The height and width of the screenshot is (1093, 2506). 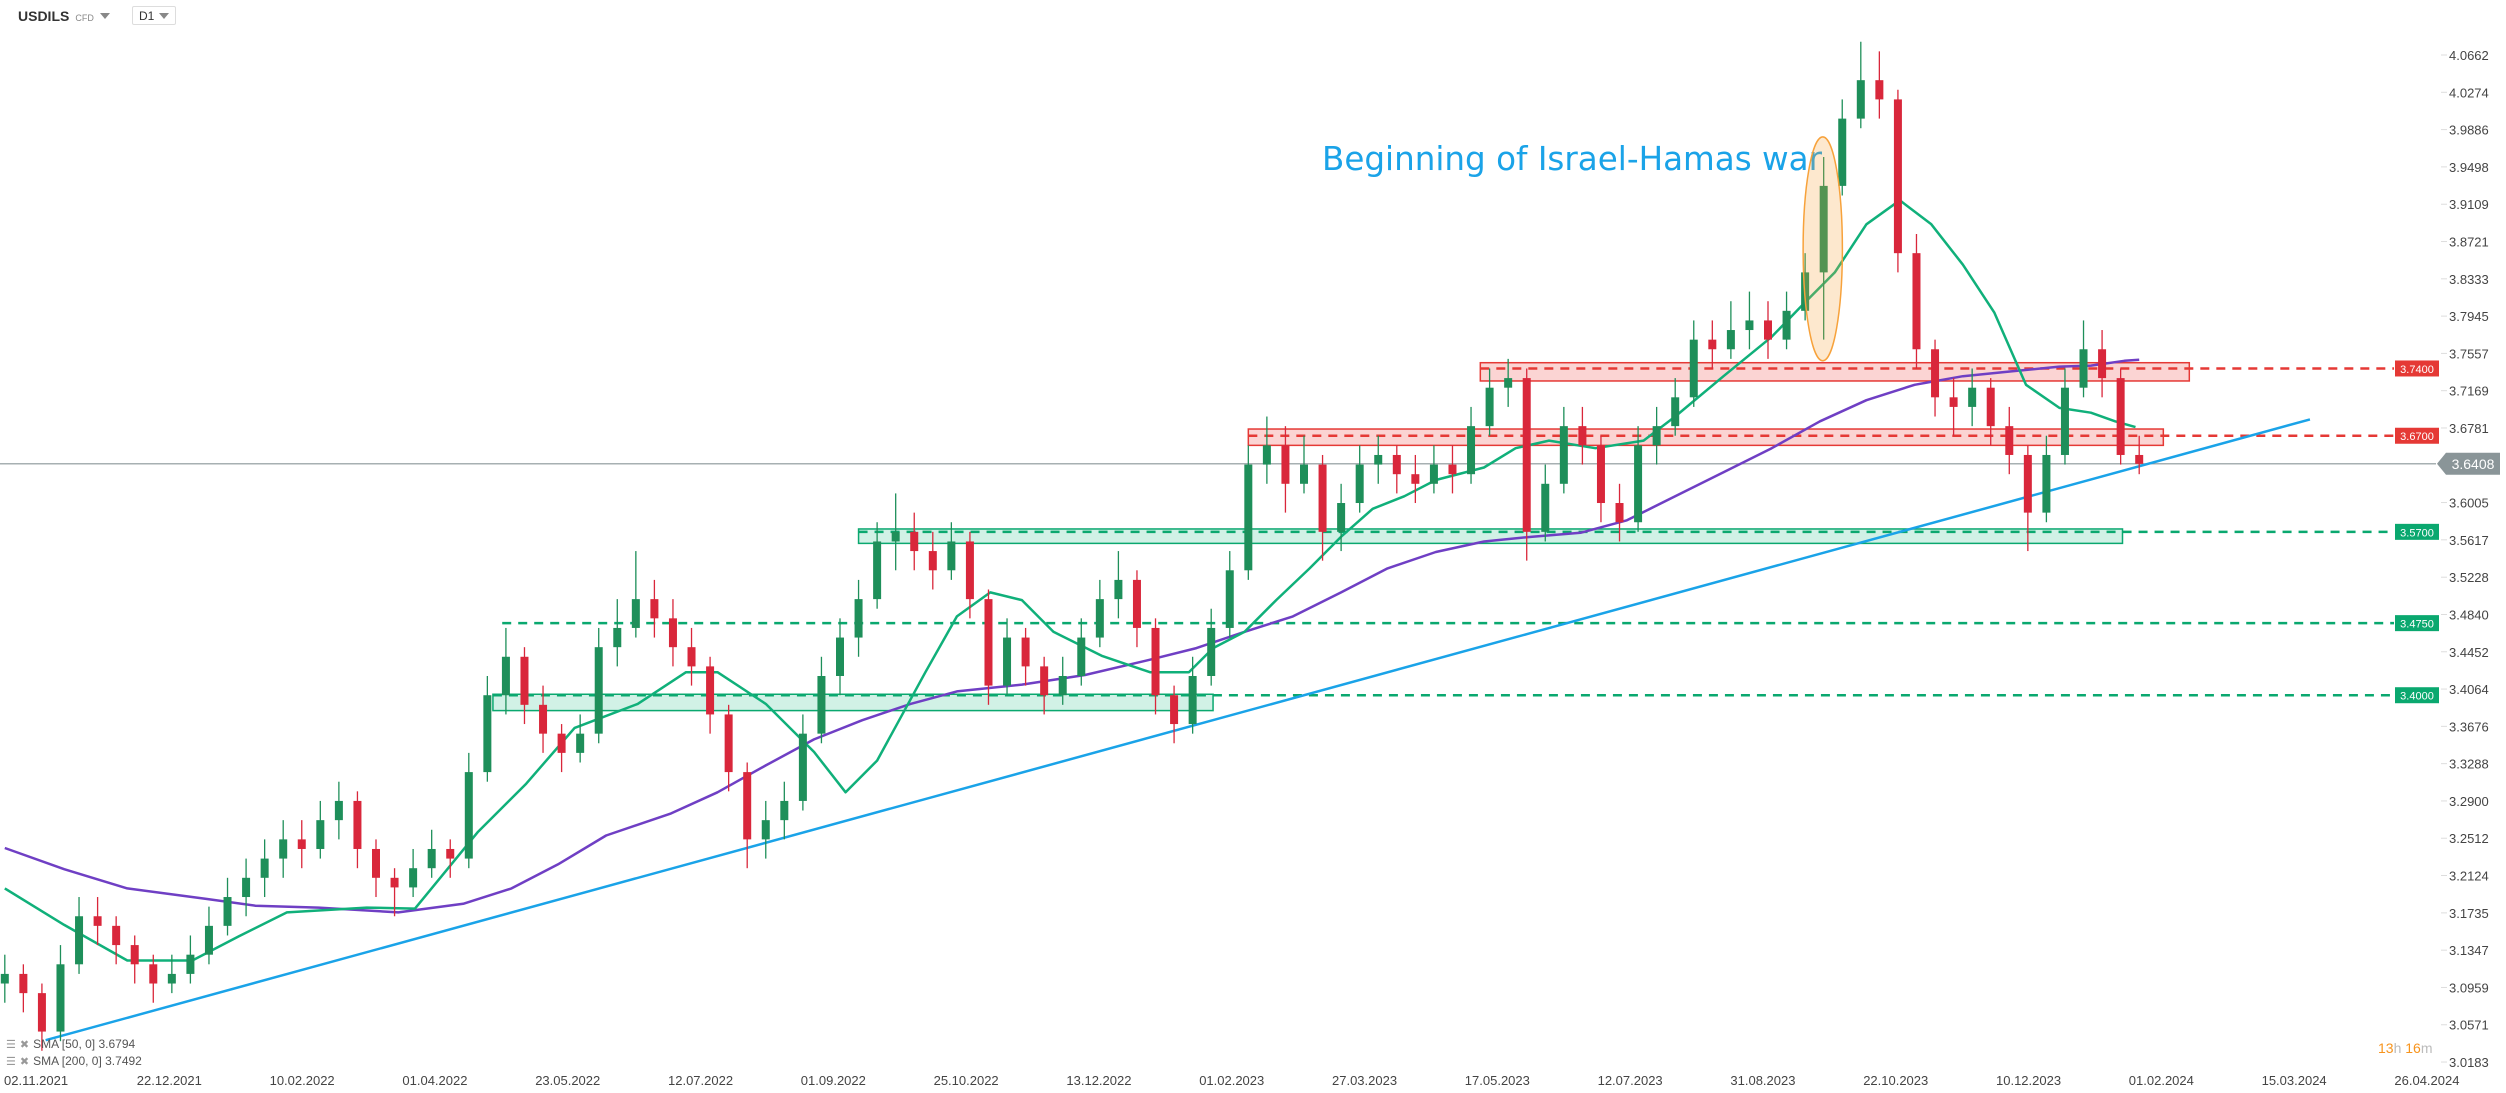 I want to click on y-tick-label: 3.7557, so click(x=2469, y=353).